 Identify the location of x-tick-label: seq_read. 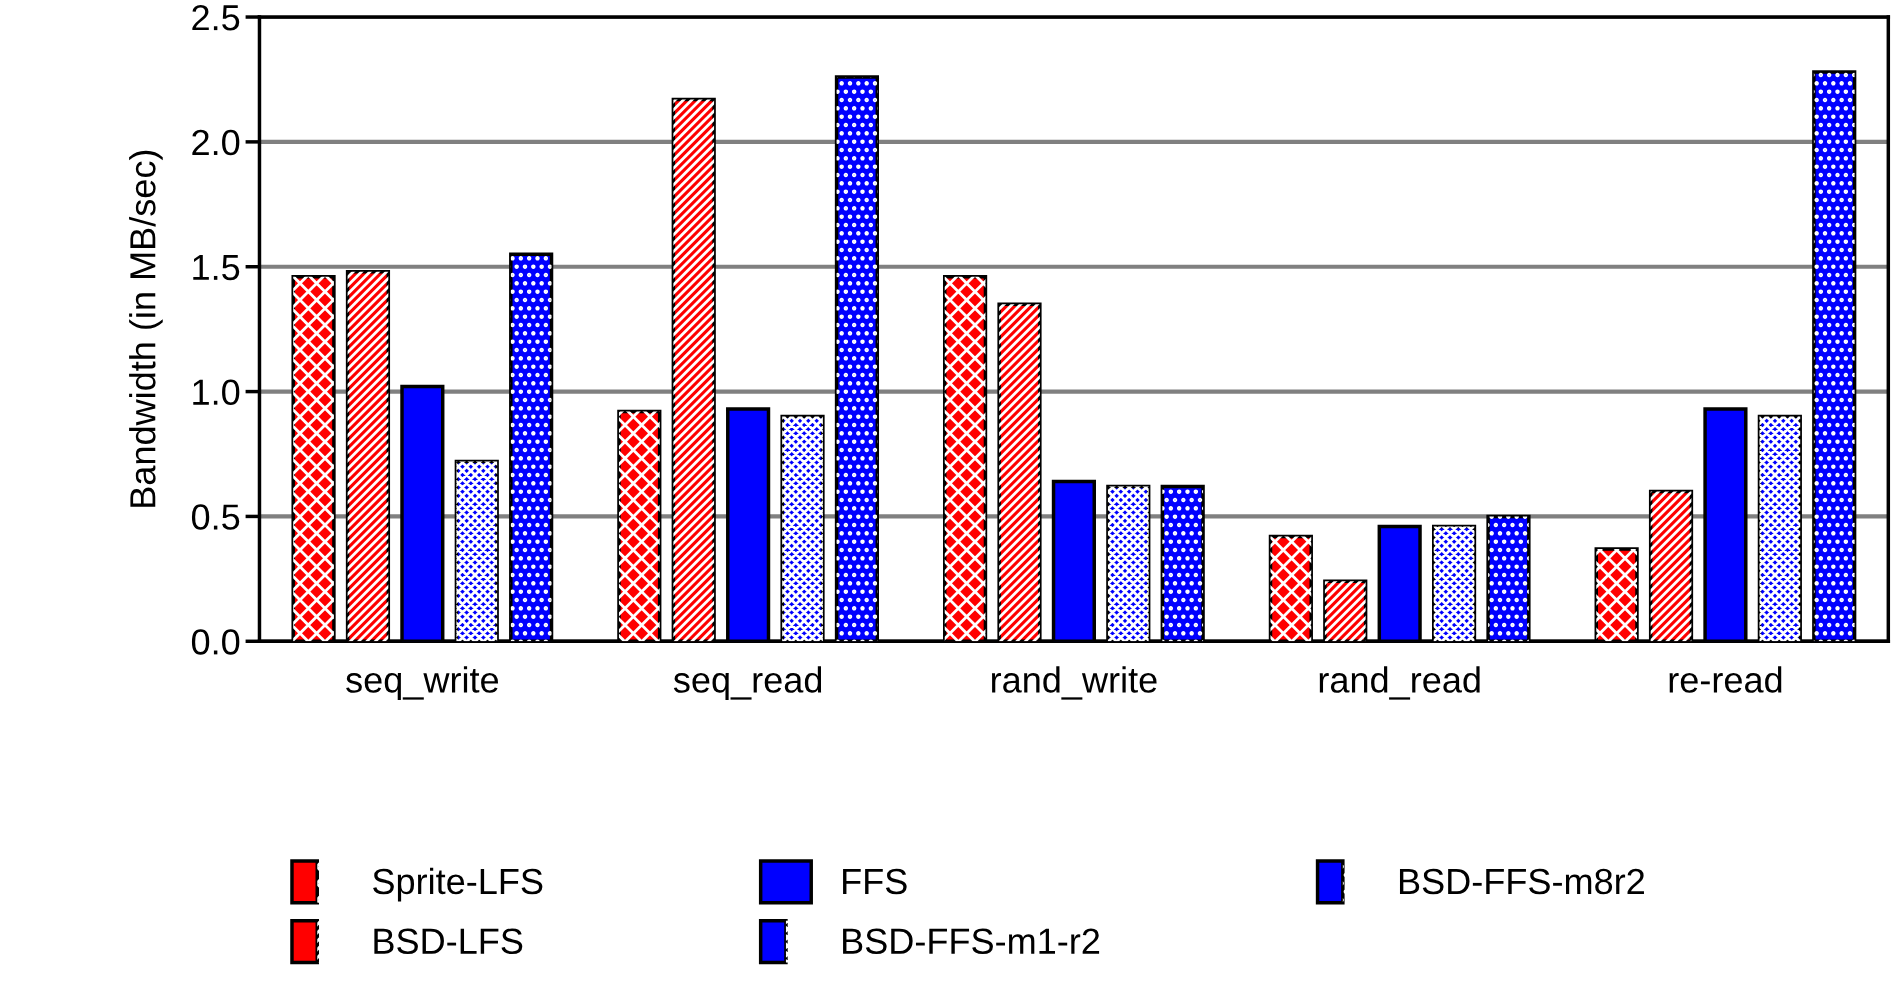
(747, 683).